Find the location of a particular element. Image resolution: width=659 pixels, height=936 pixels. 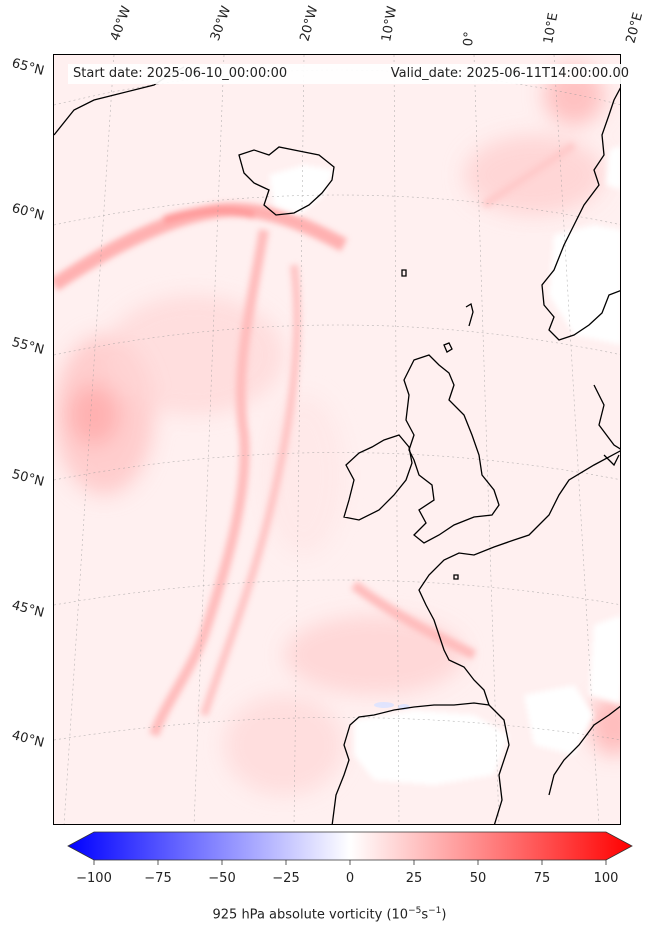

start-date-label: Start date: 2025-06-10_00:00:00 is located at coordinates (180, 73).